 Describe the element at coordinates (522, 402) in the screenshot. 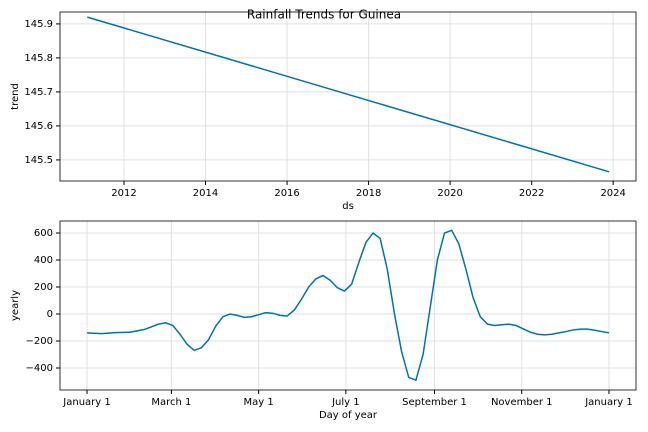

I see `x-tick-label: November 1` at that location.